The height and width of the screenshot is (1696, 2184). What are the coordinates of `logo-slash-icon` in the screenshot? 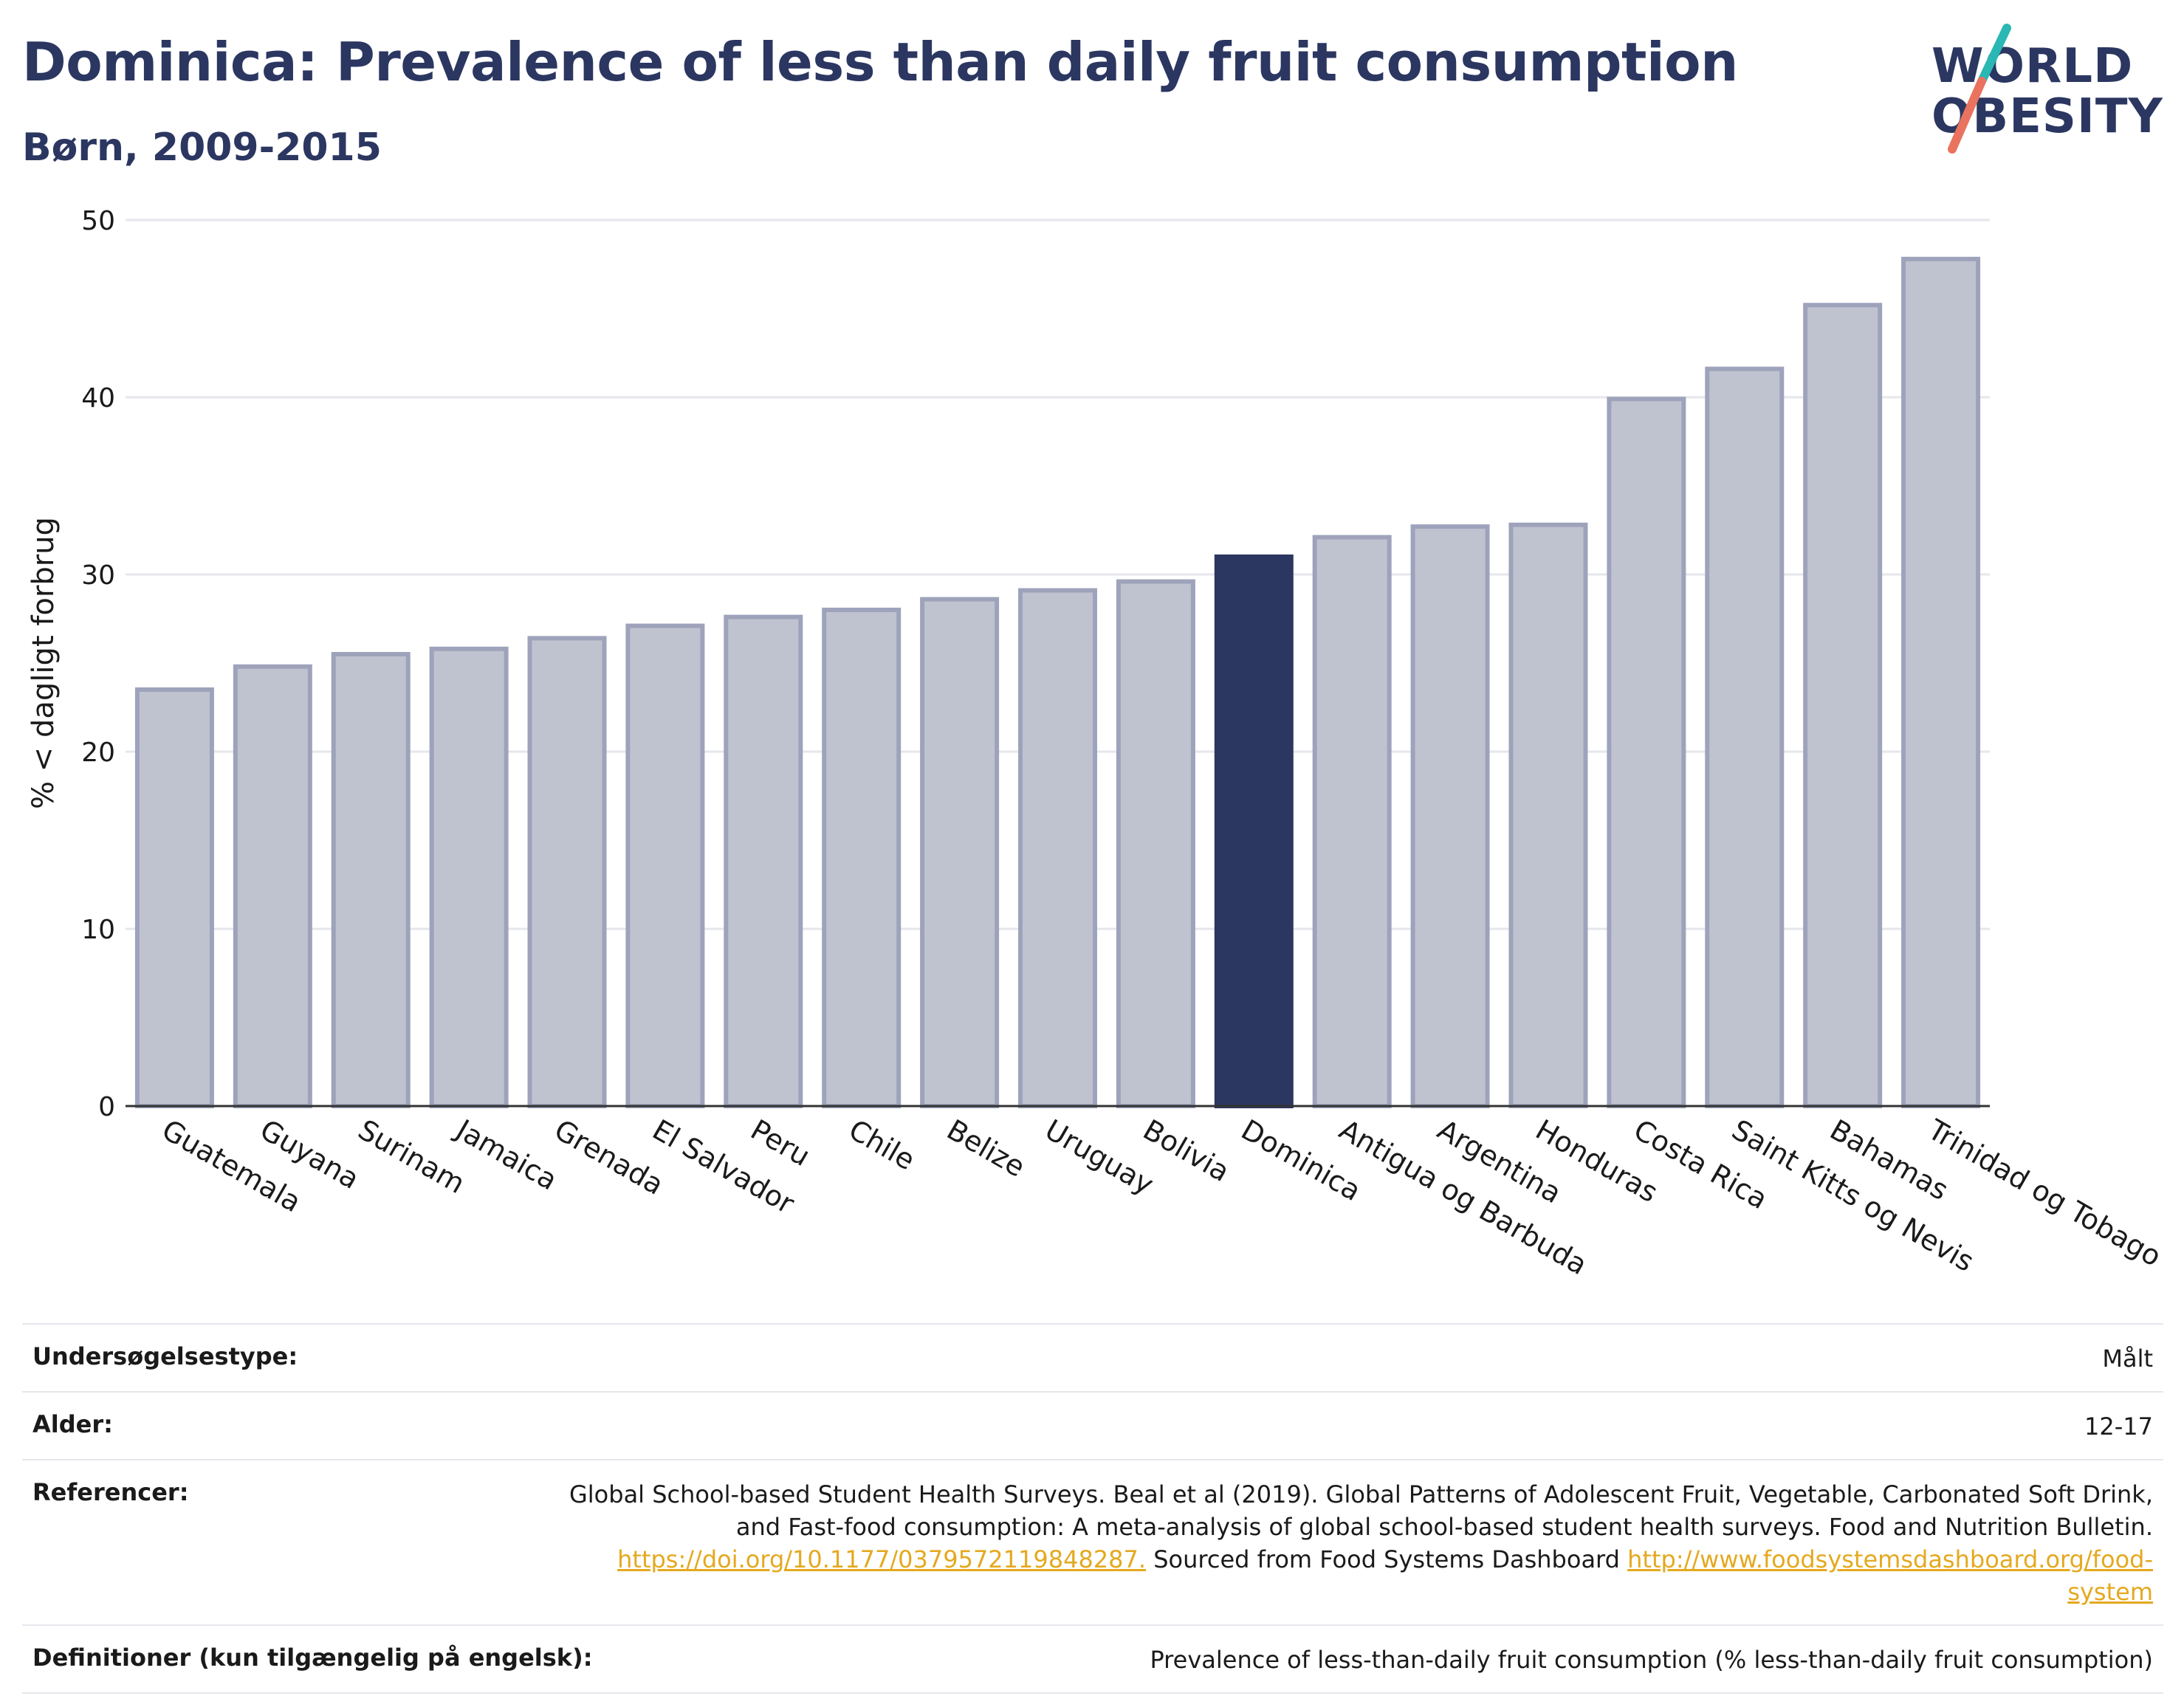 It's located at (1980, 89).